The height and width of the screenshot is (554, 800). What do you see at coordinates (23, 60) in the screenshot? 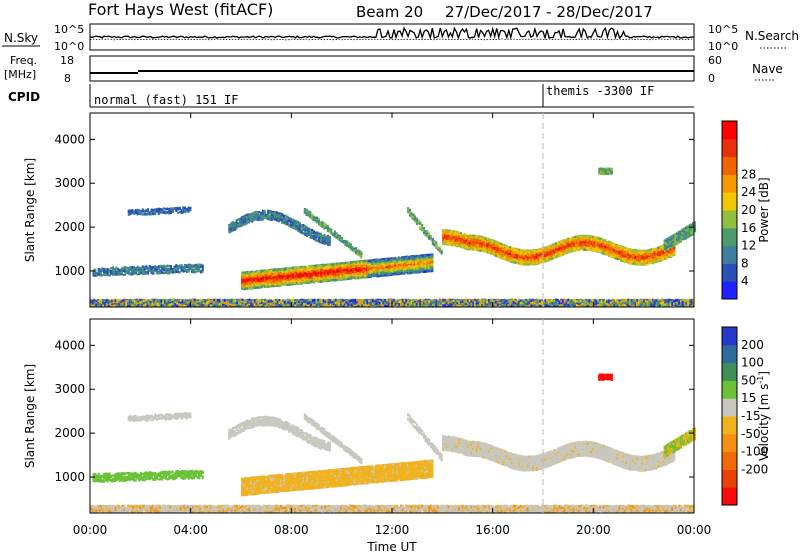
I see `freq-label: Freq.` at bounding box center [23, 60].